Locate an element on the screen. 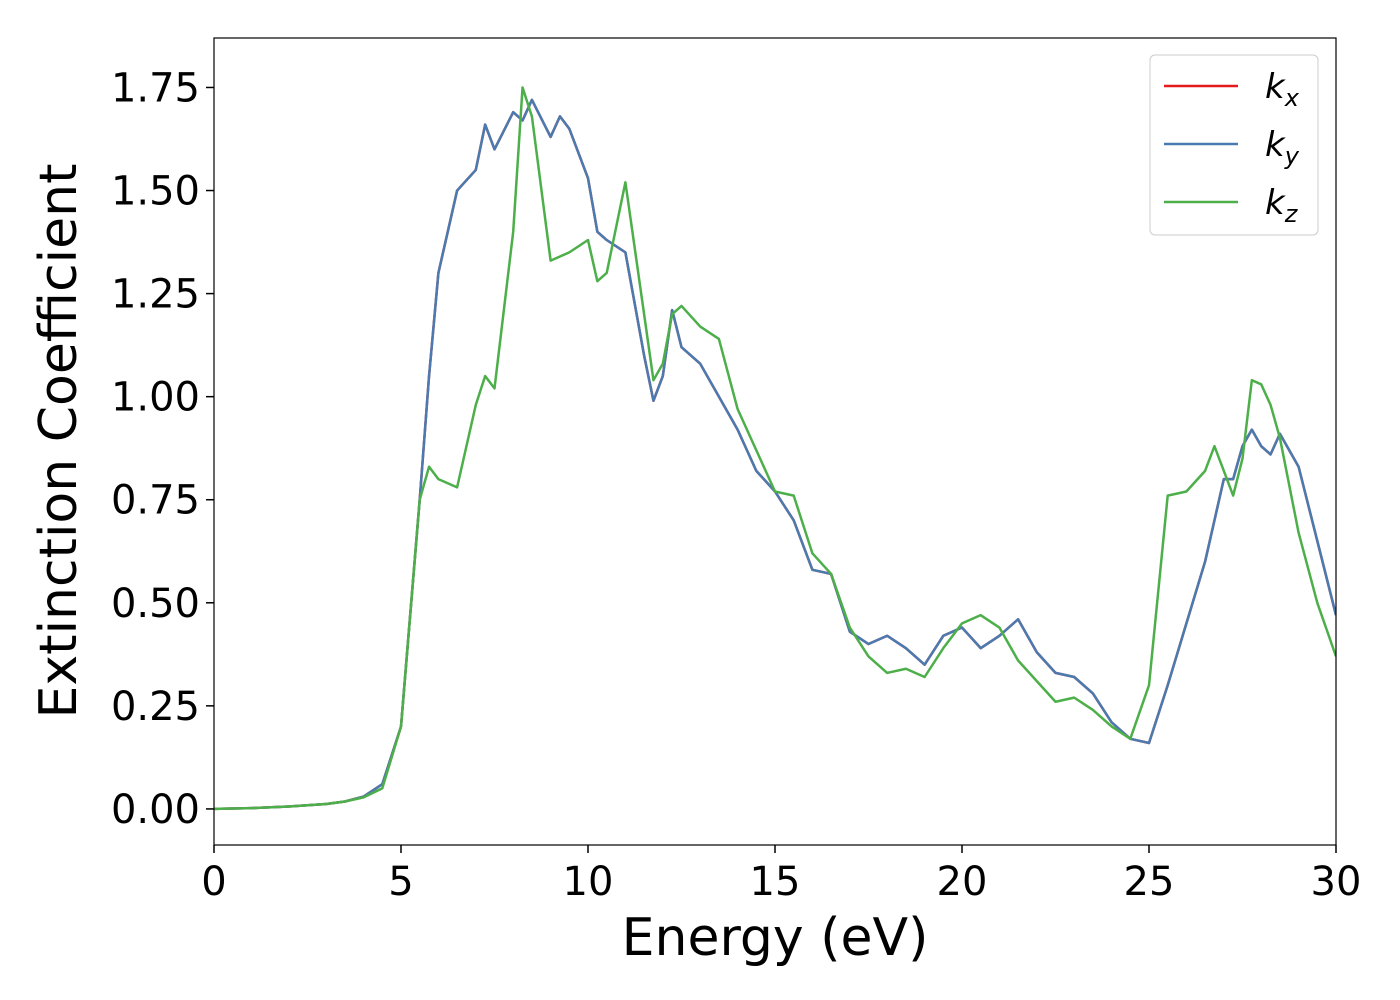  y-tick-label: 0.00 is located at coordinates (155, 810).